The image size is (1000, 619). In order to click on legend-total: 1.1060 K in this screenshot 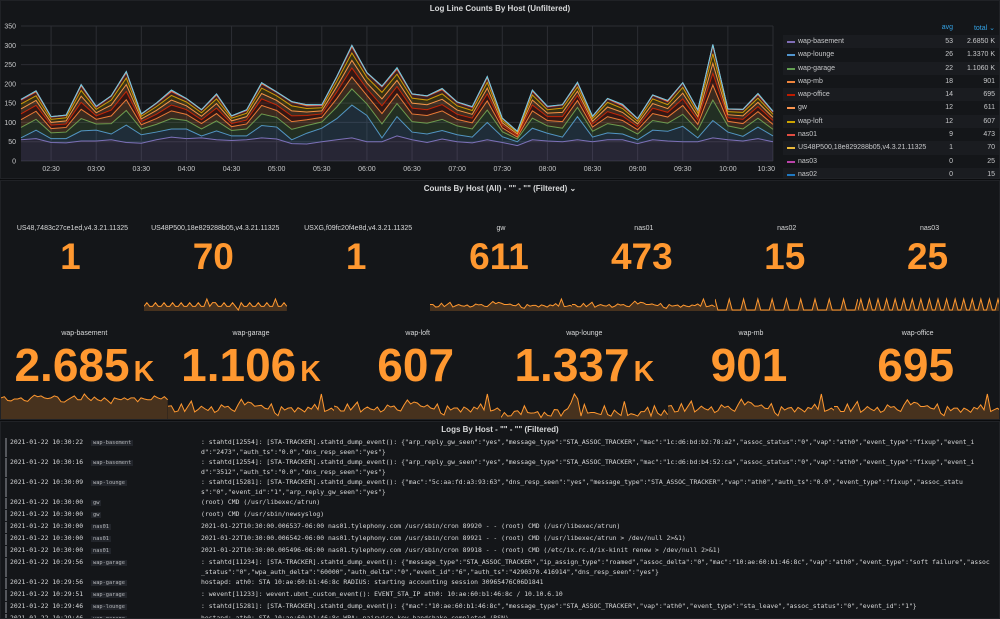, I will do `click(980, 68)`.